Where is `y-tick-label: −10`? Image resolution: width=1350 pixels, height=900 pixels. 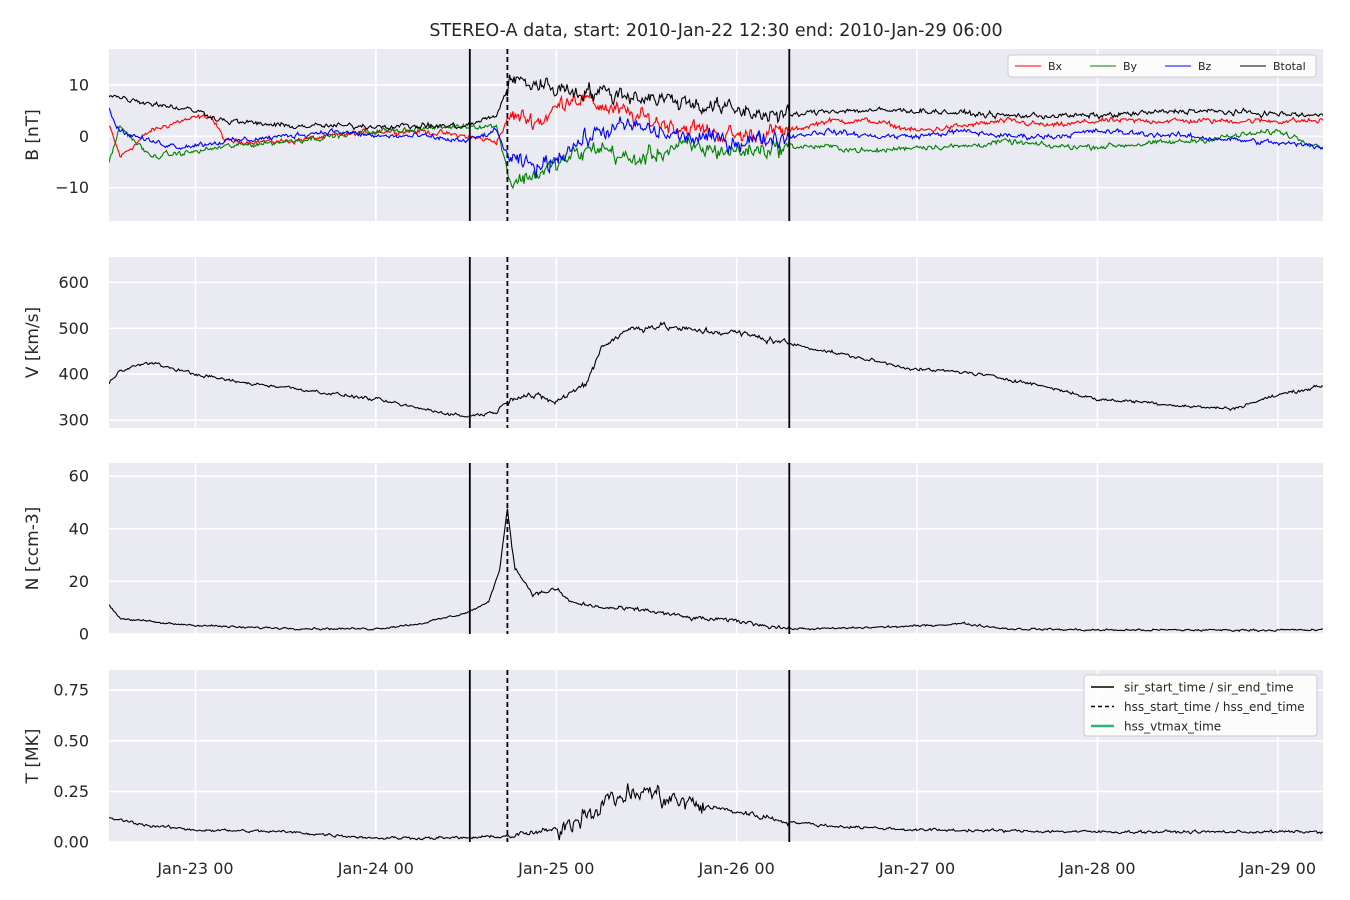
y-tick-label: −10 is located at coordinates (72, 187).